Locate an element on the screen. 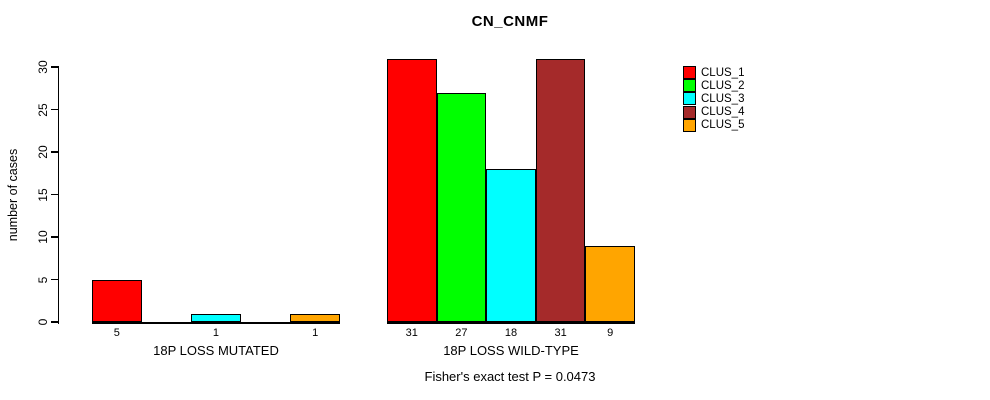 Image resolution: width=990 pixels, height=400 pixels. y-tick-label: 10 is located at coordinates (43, 237).